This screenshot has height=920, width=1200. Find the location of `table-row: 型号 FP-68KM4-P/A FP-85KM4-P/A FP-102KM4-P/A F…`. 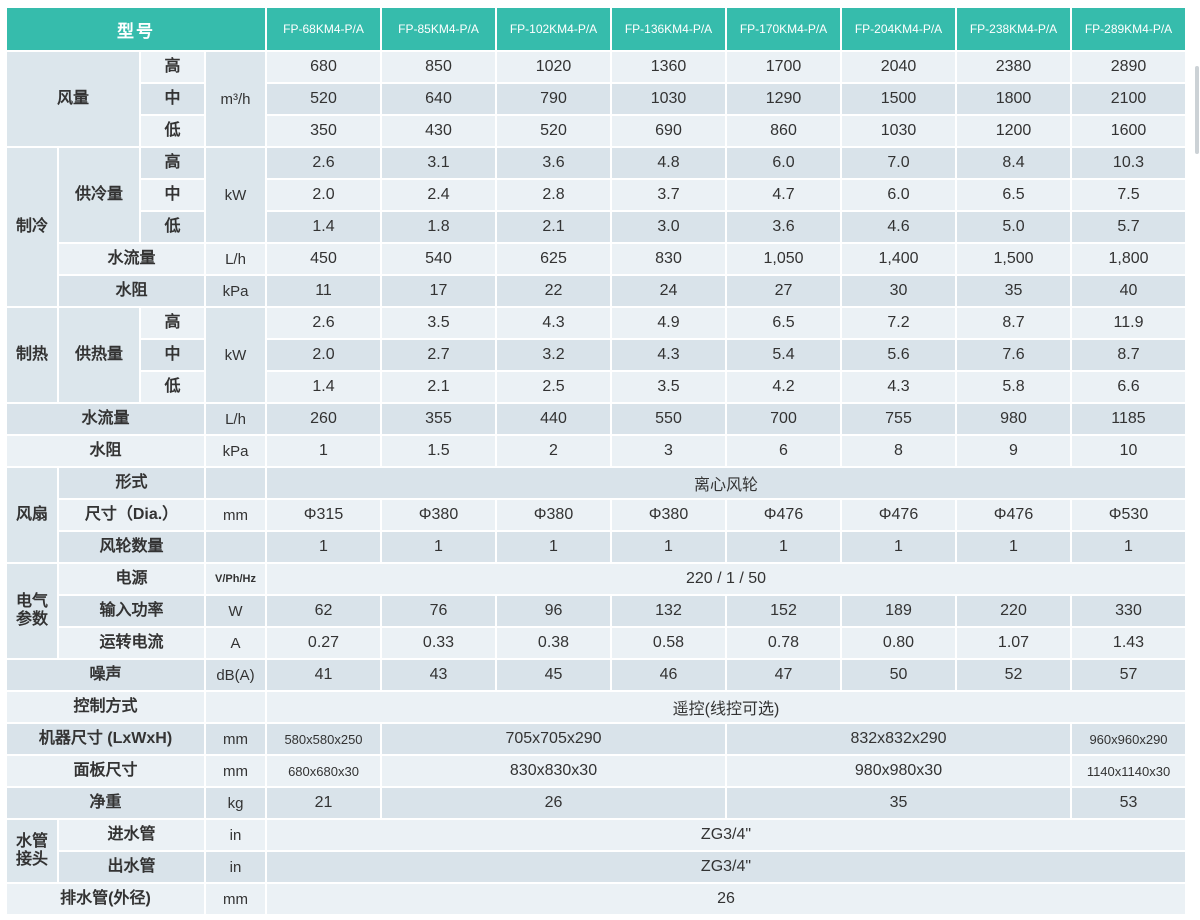

table-row: 型号 FP-68KM4-P/A FP-85KM4-P/A FP-102KM4-P/A F… is located at coordinates (596, 29).